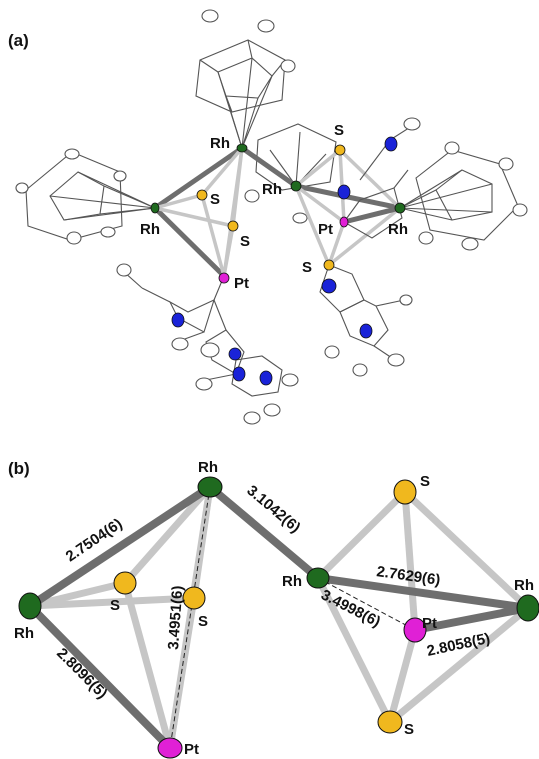 This screenshot has height=759, width=539. Describe the element at coordinates (370, 247) in the screenshot. I see `nhc-ligand-right` at that location.